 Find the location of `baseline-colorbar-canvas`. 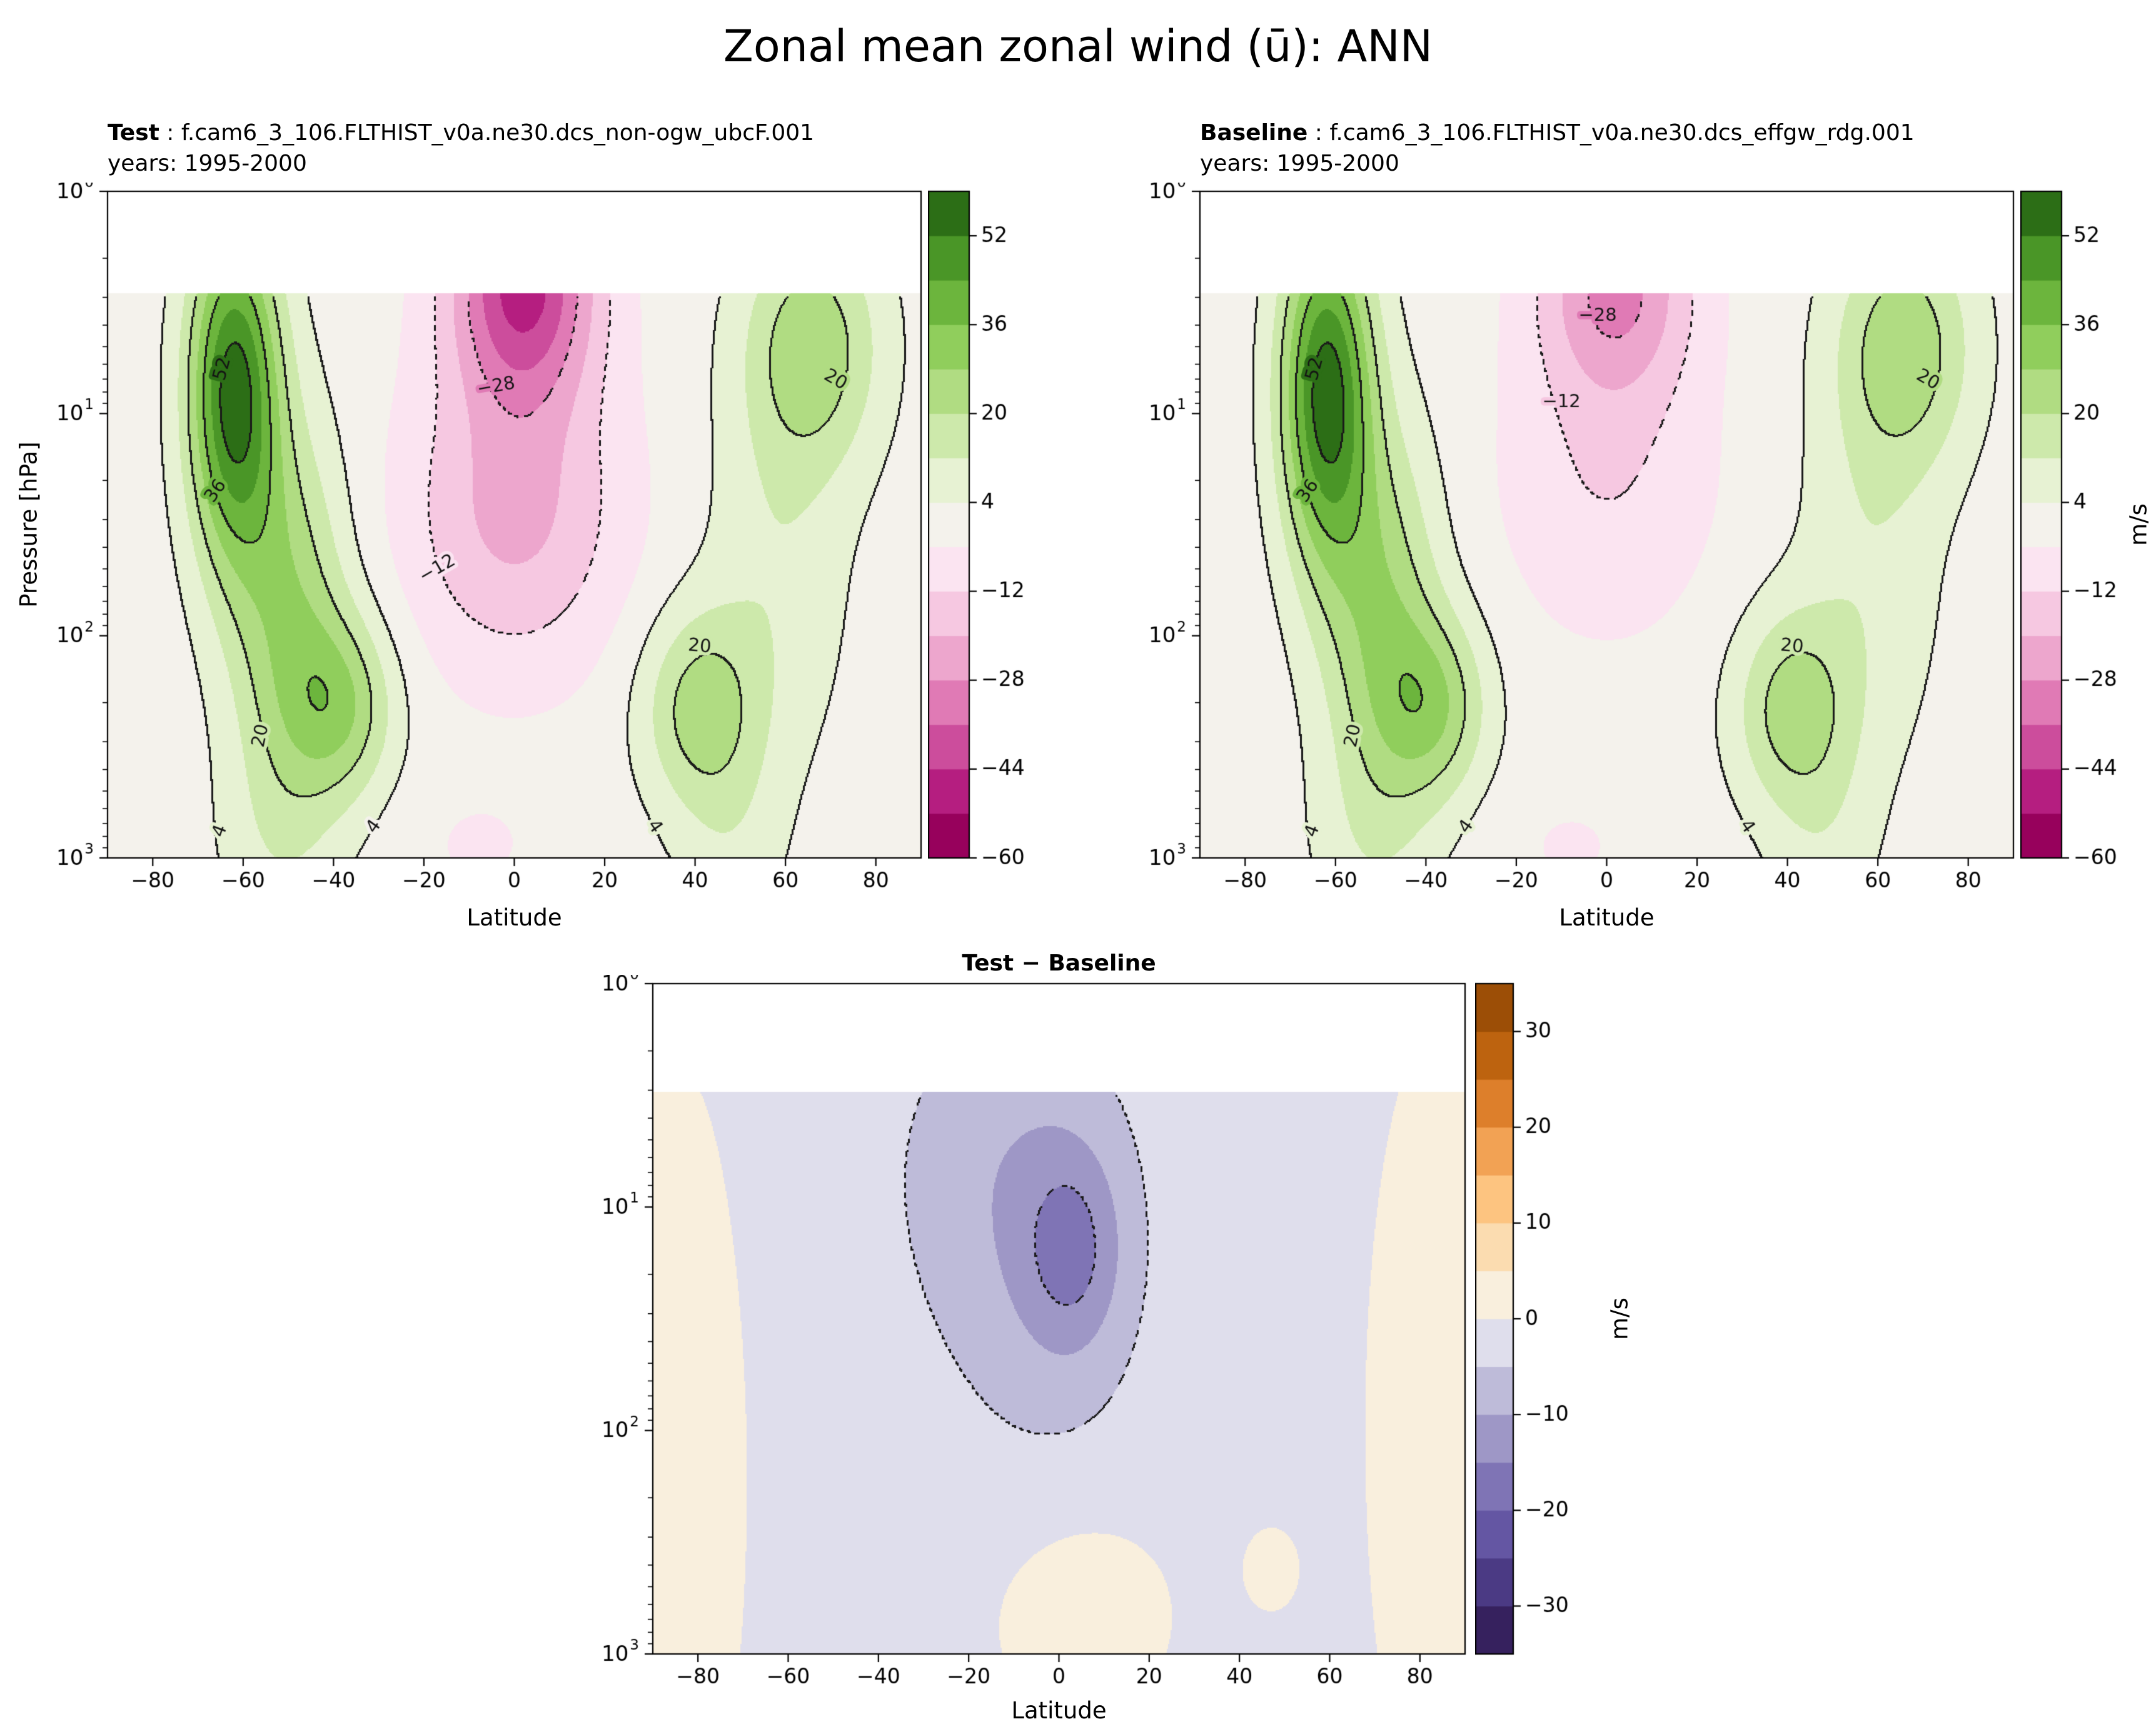

baseline-colorbar-canvas is located at coordinates (2081, 525).